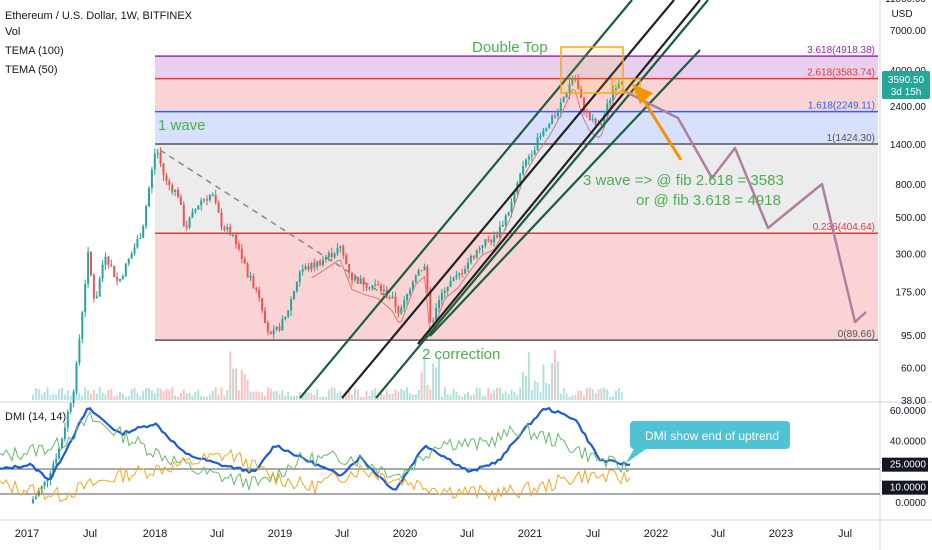 The height and width of the screenshot is (550, 932). I want to click on wave3-label-line2: or @ fib 3.618 = 4918, so click(708, 200).